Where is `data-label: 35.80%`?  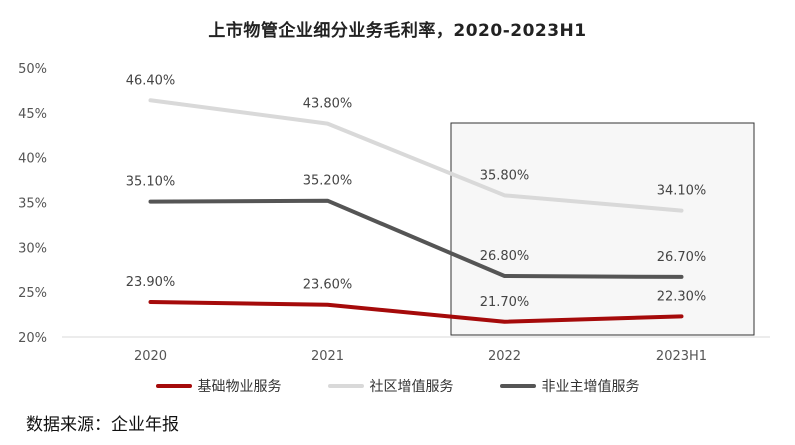 data-label: 35.80% is located at coordinates (505, 175).